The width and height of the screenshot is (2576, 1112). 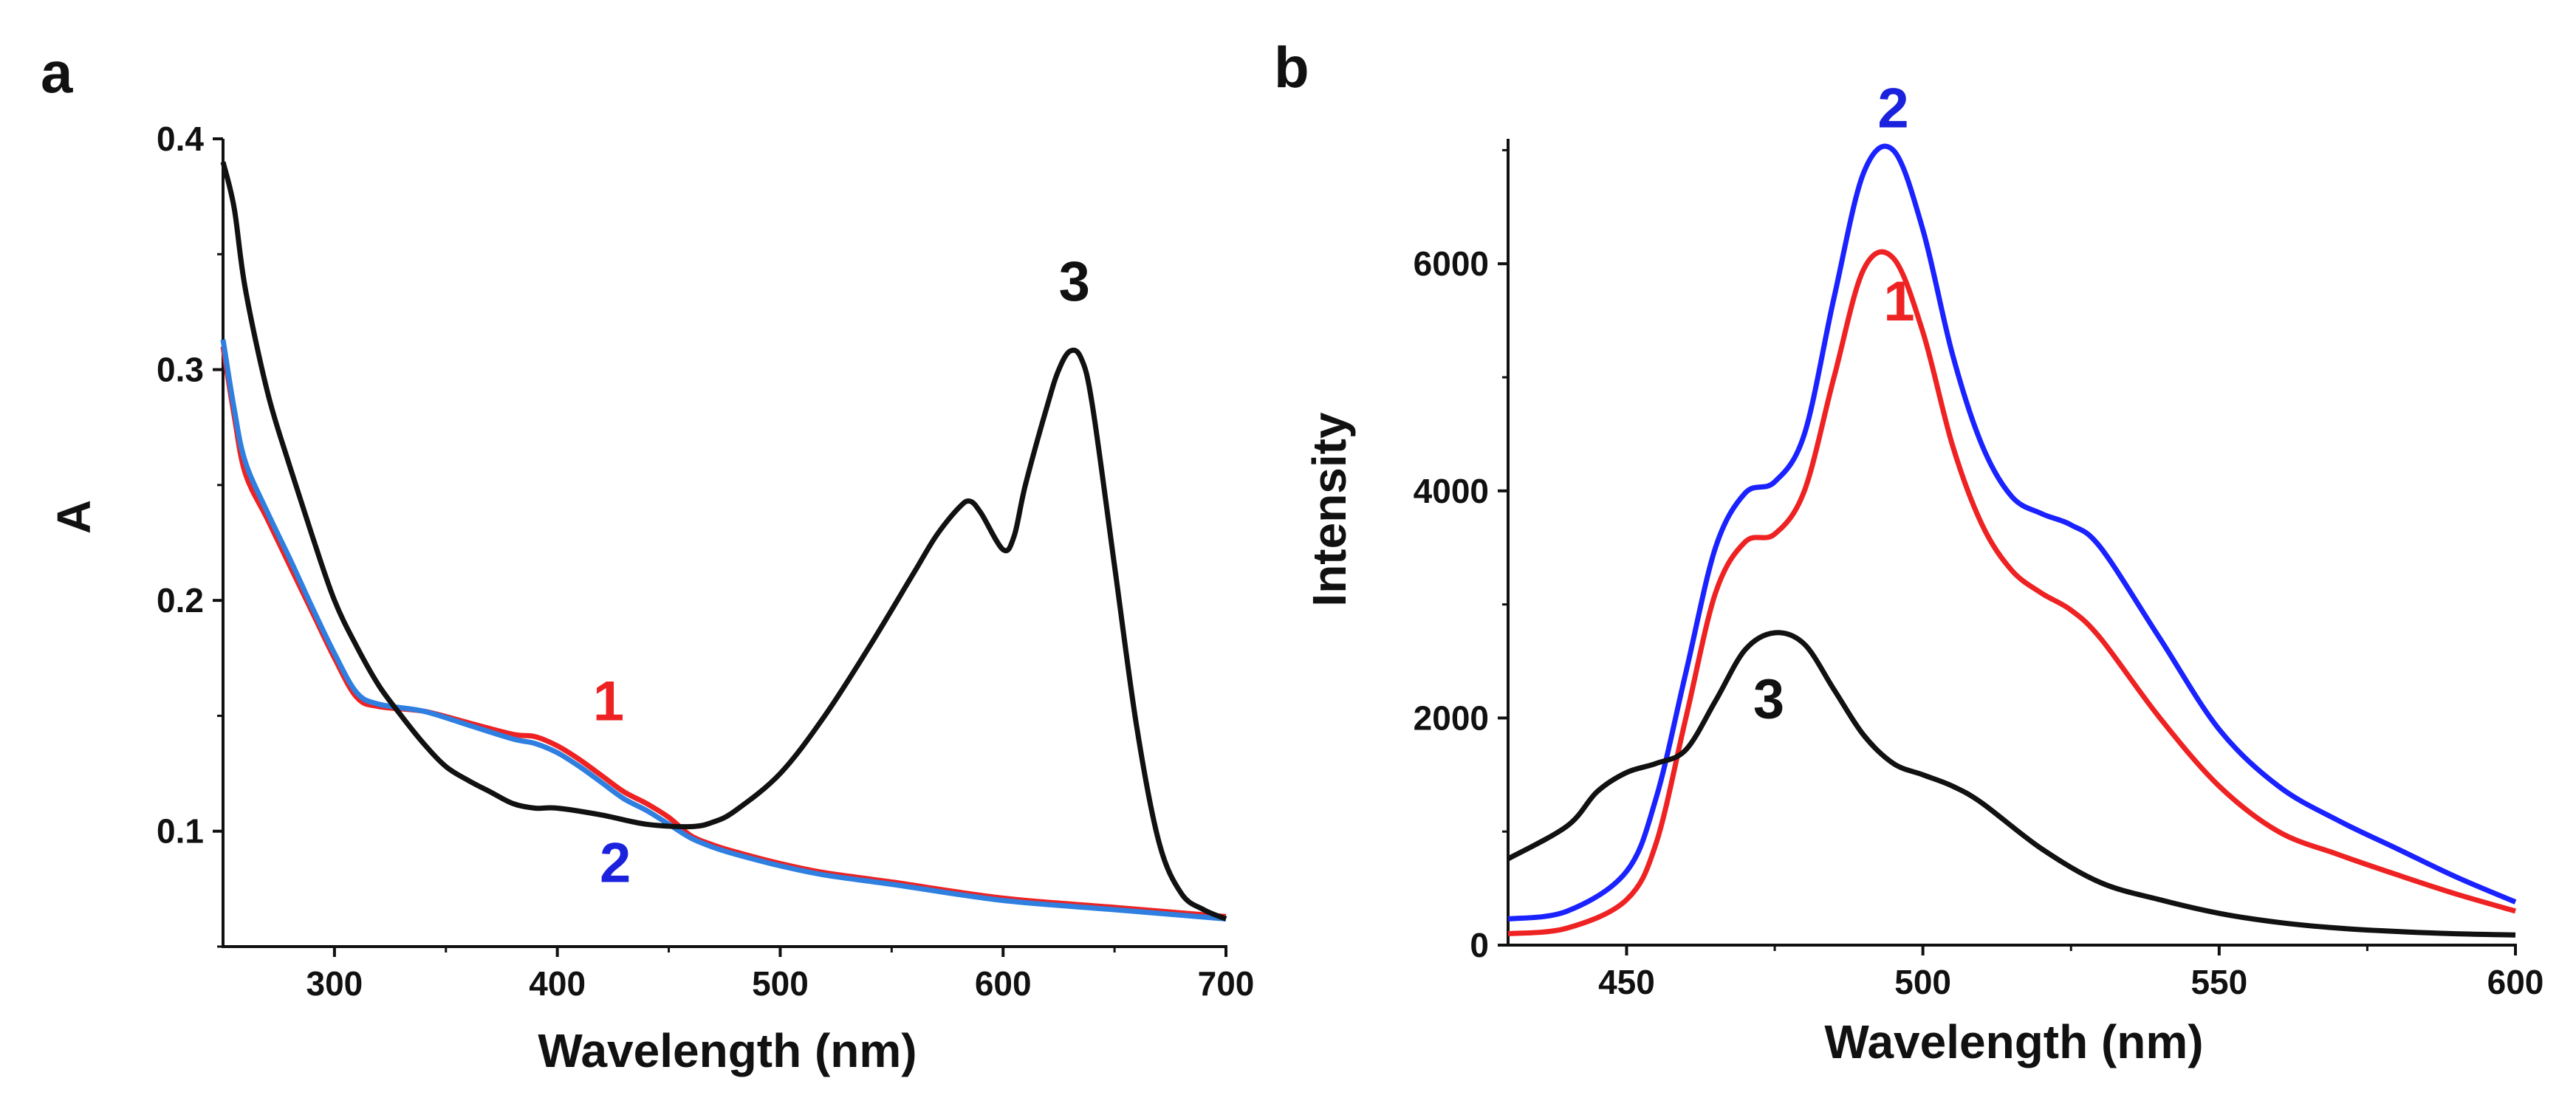 What do you see at coordinates (727, 1050) in the screenshot?
I see `panel-a-x-axis-title: Wavelength (nm)` at bounding box center [727, 1050].